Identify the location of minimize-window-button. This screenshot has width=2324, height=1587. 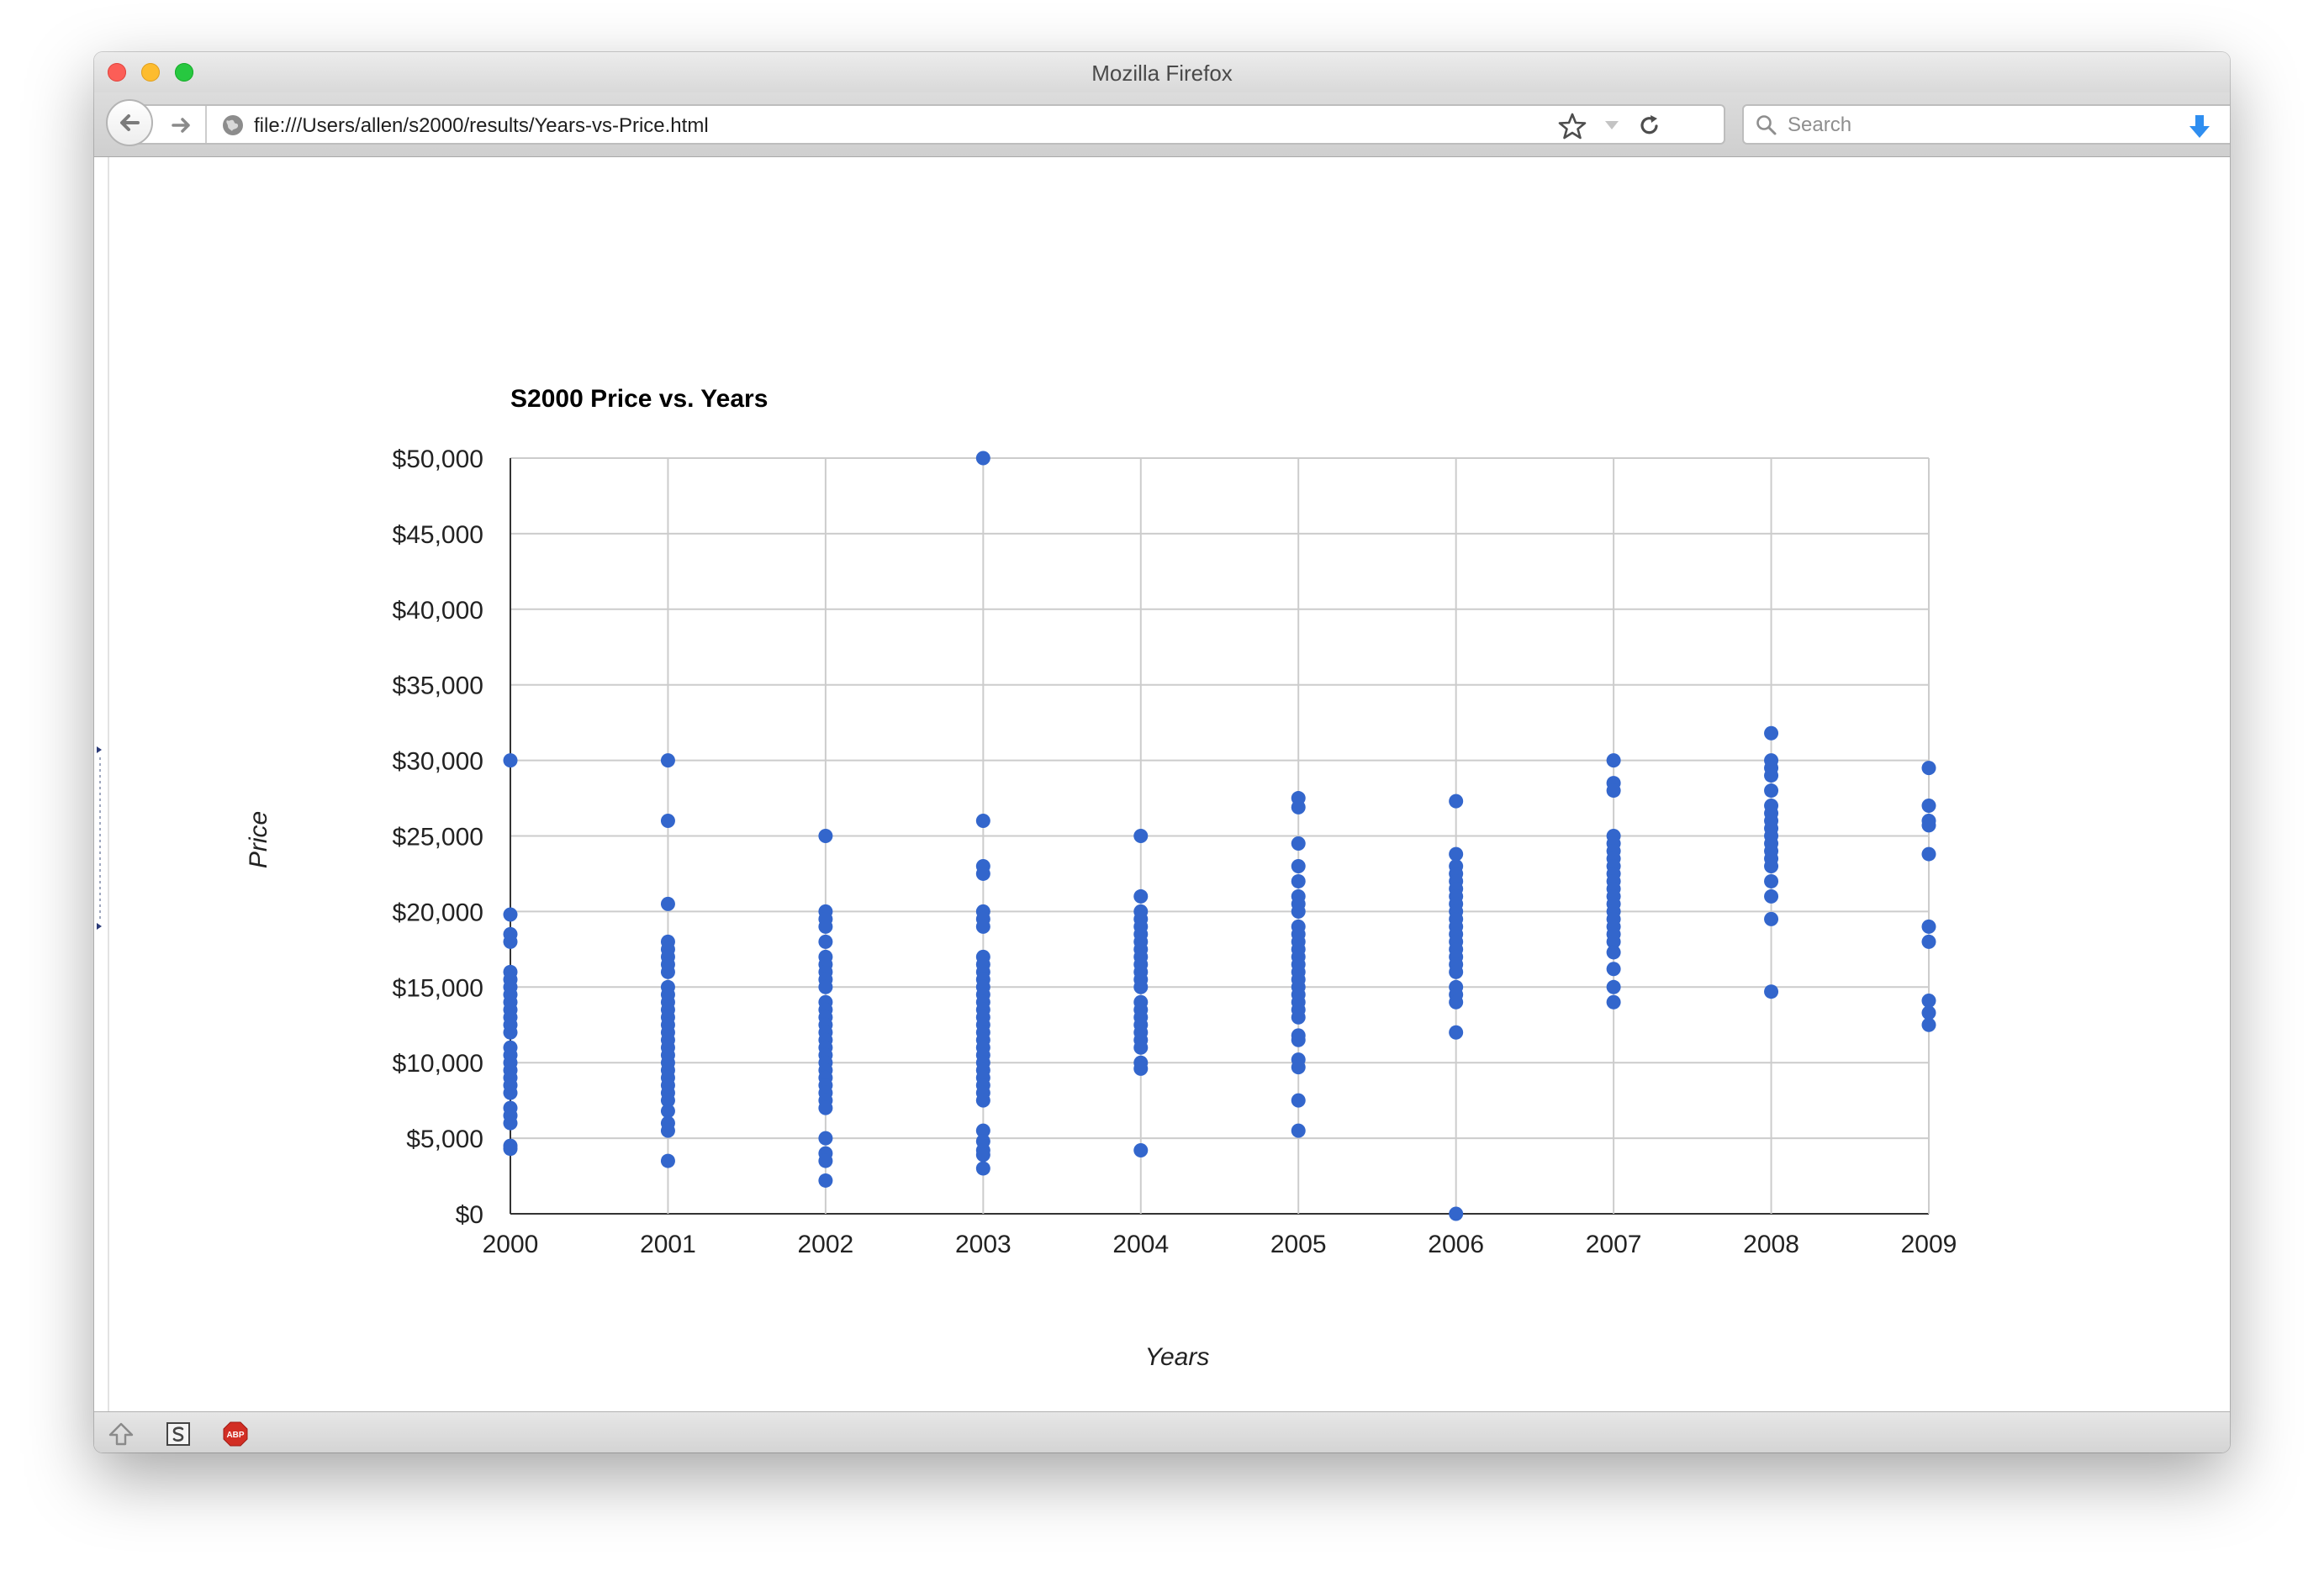
(150, 72).